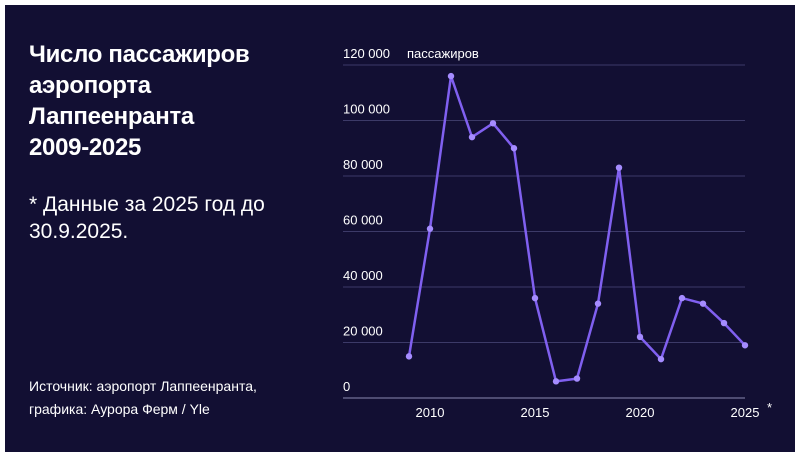 This screenshot has width=800, height=457. What do you see at coordinates (769, 407) in the screenshot?
I see `x-tick-footnote-marker: *` at bounding box center [769, 407].